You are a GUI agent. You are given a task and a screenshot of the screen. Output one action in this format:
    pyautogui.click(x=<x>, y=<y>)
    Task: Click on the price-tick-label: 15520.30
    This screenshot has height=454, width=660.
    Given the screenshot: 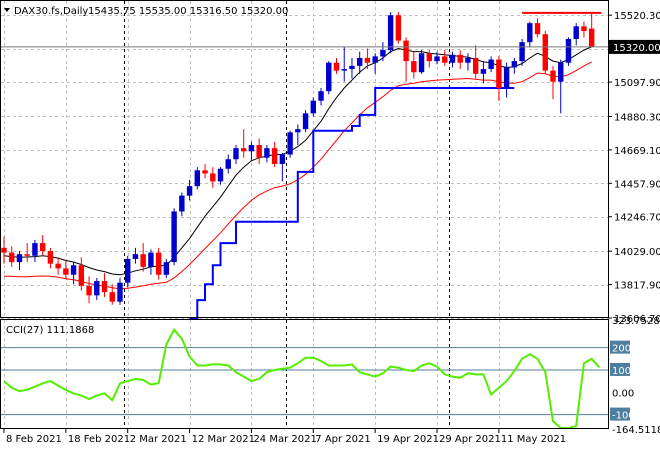 What is the action you would take?
    pyautogui.click(x=637, y=16)
    